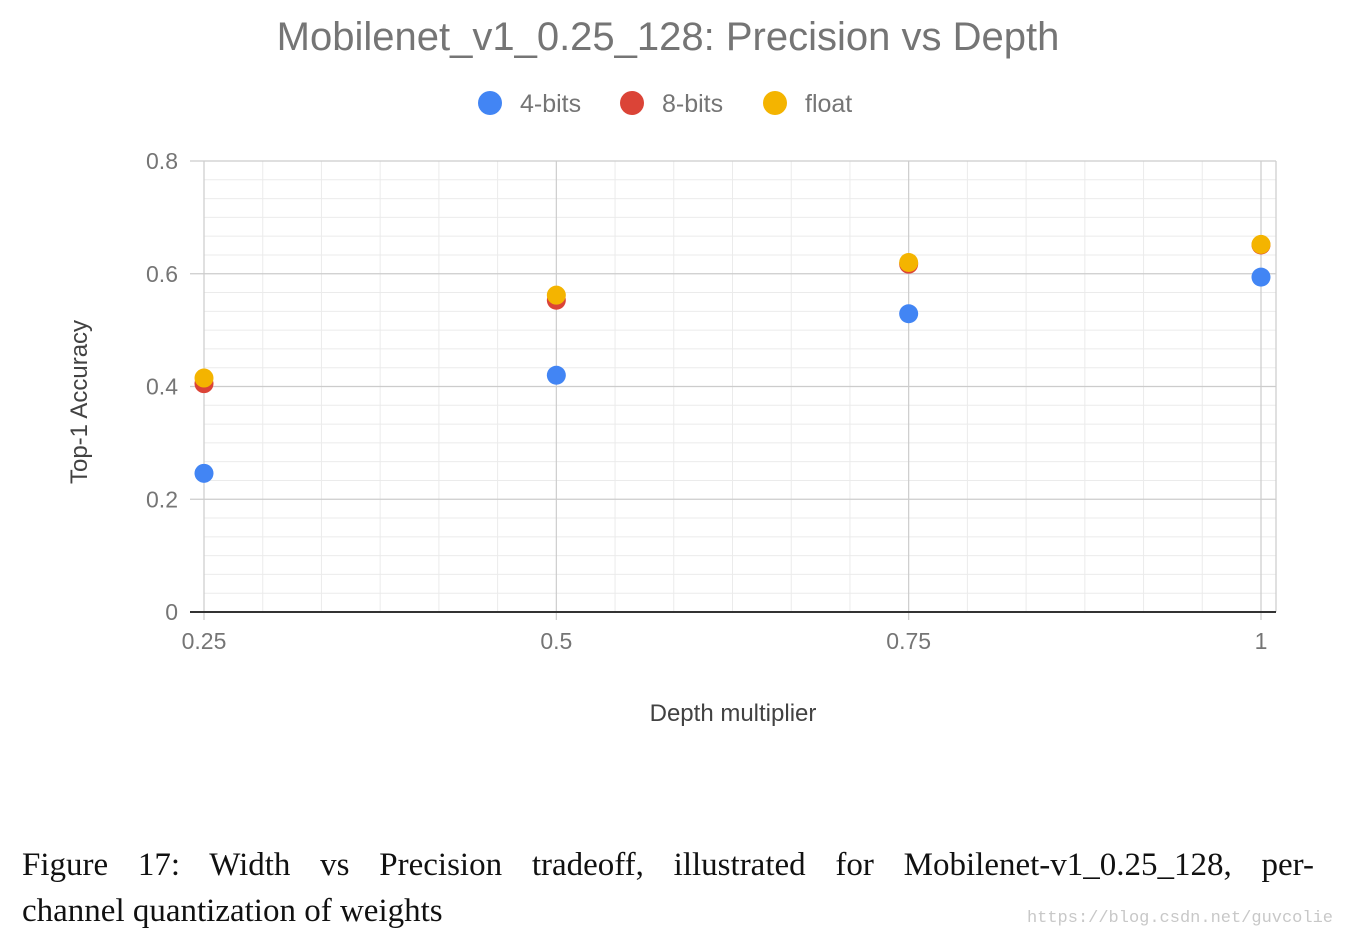 The width and height of the screenshot is (1345, 938). Describe the element at coordinates (171, 612) in the screenshot. I see `y-tick-label: 0` at that location.